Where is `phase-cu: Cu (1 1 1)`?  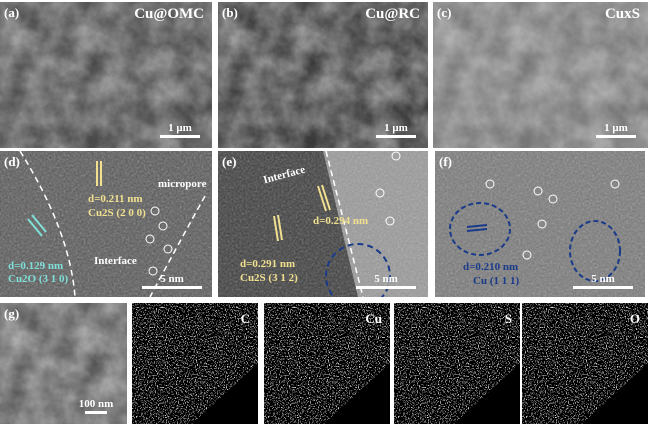
phase-cu: Cu (1 1 1) is located at coordinates (496, 281).